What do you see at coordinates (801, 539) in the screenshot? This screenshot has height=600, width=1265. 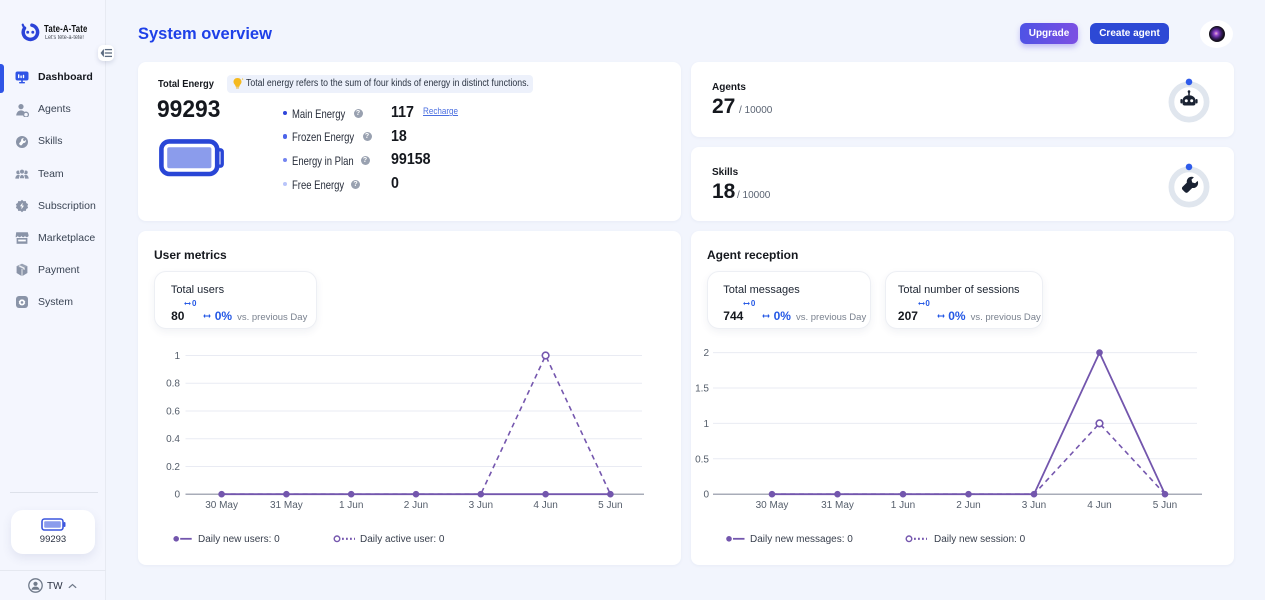 I see `svg-text: Daily new messages: 0` at bounding box center [801, 539].